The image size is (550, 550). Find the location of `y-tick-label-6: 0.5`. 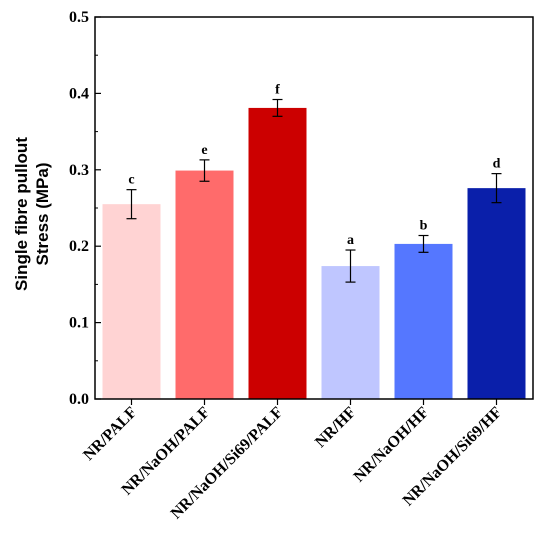

y-tick-label-6: 0.5 is located at coordinates (79, 17).